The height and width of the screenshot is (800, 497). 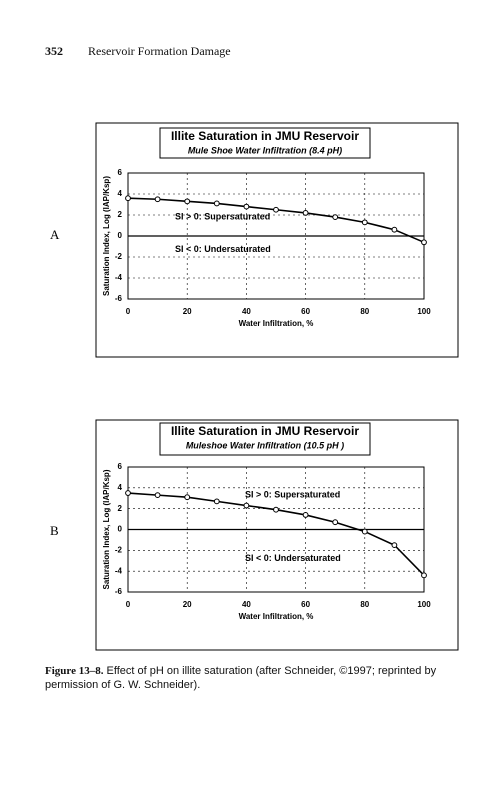 I want to click on chart-subtitle: Mule Shoe Water Infiltration (8.4 pH), so click(x=265, y=150).